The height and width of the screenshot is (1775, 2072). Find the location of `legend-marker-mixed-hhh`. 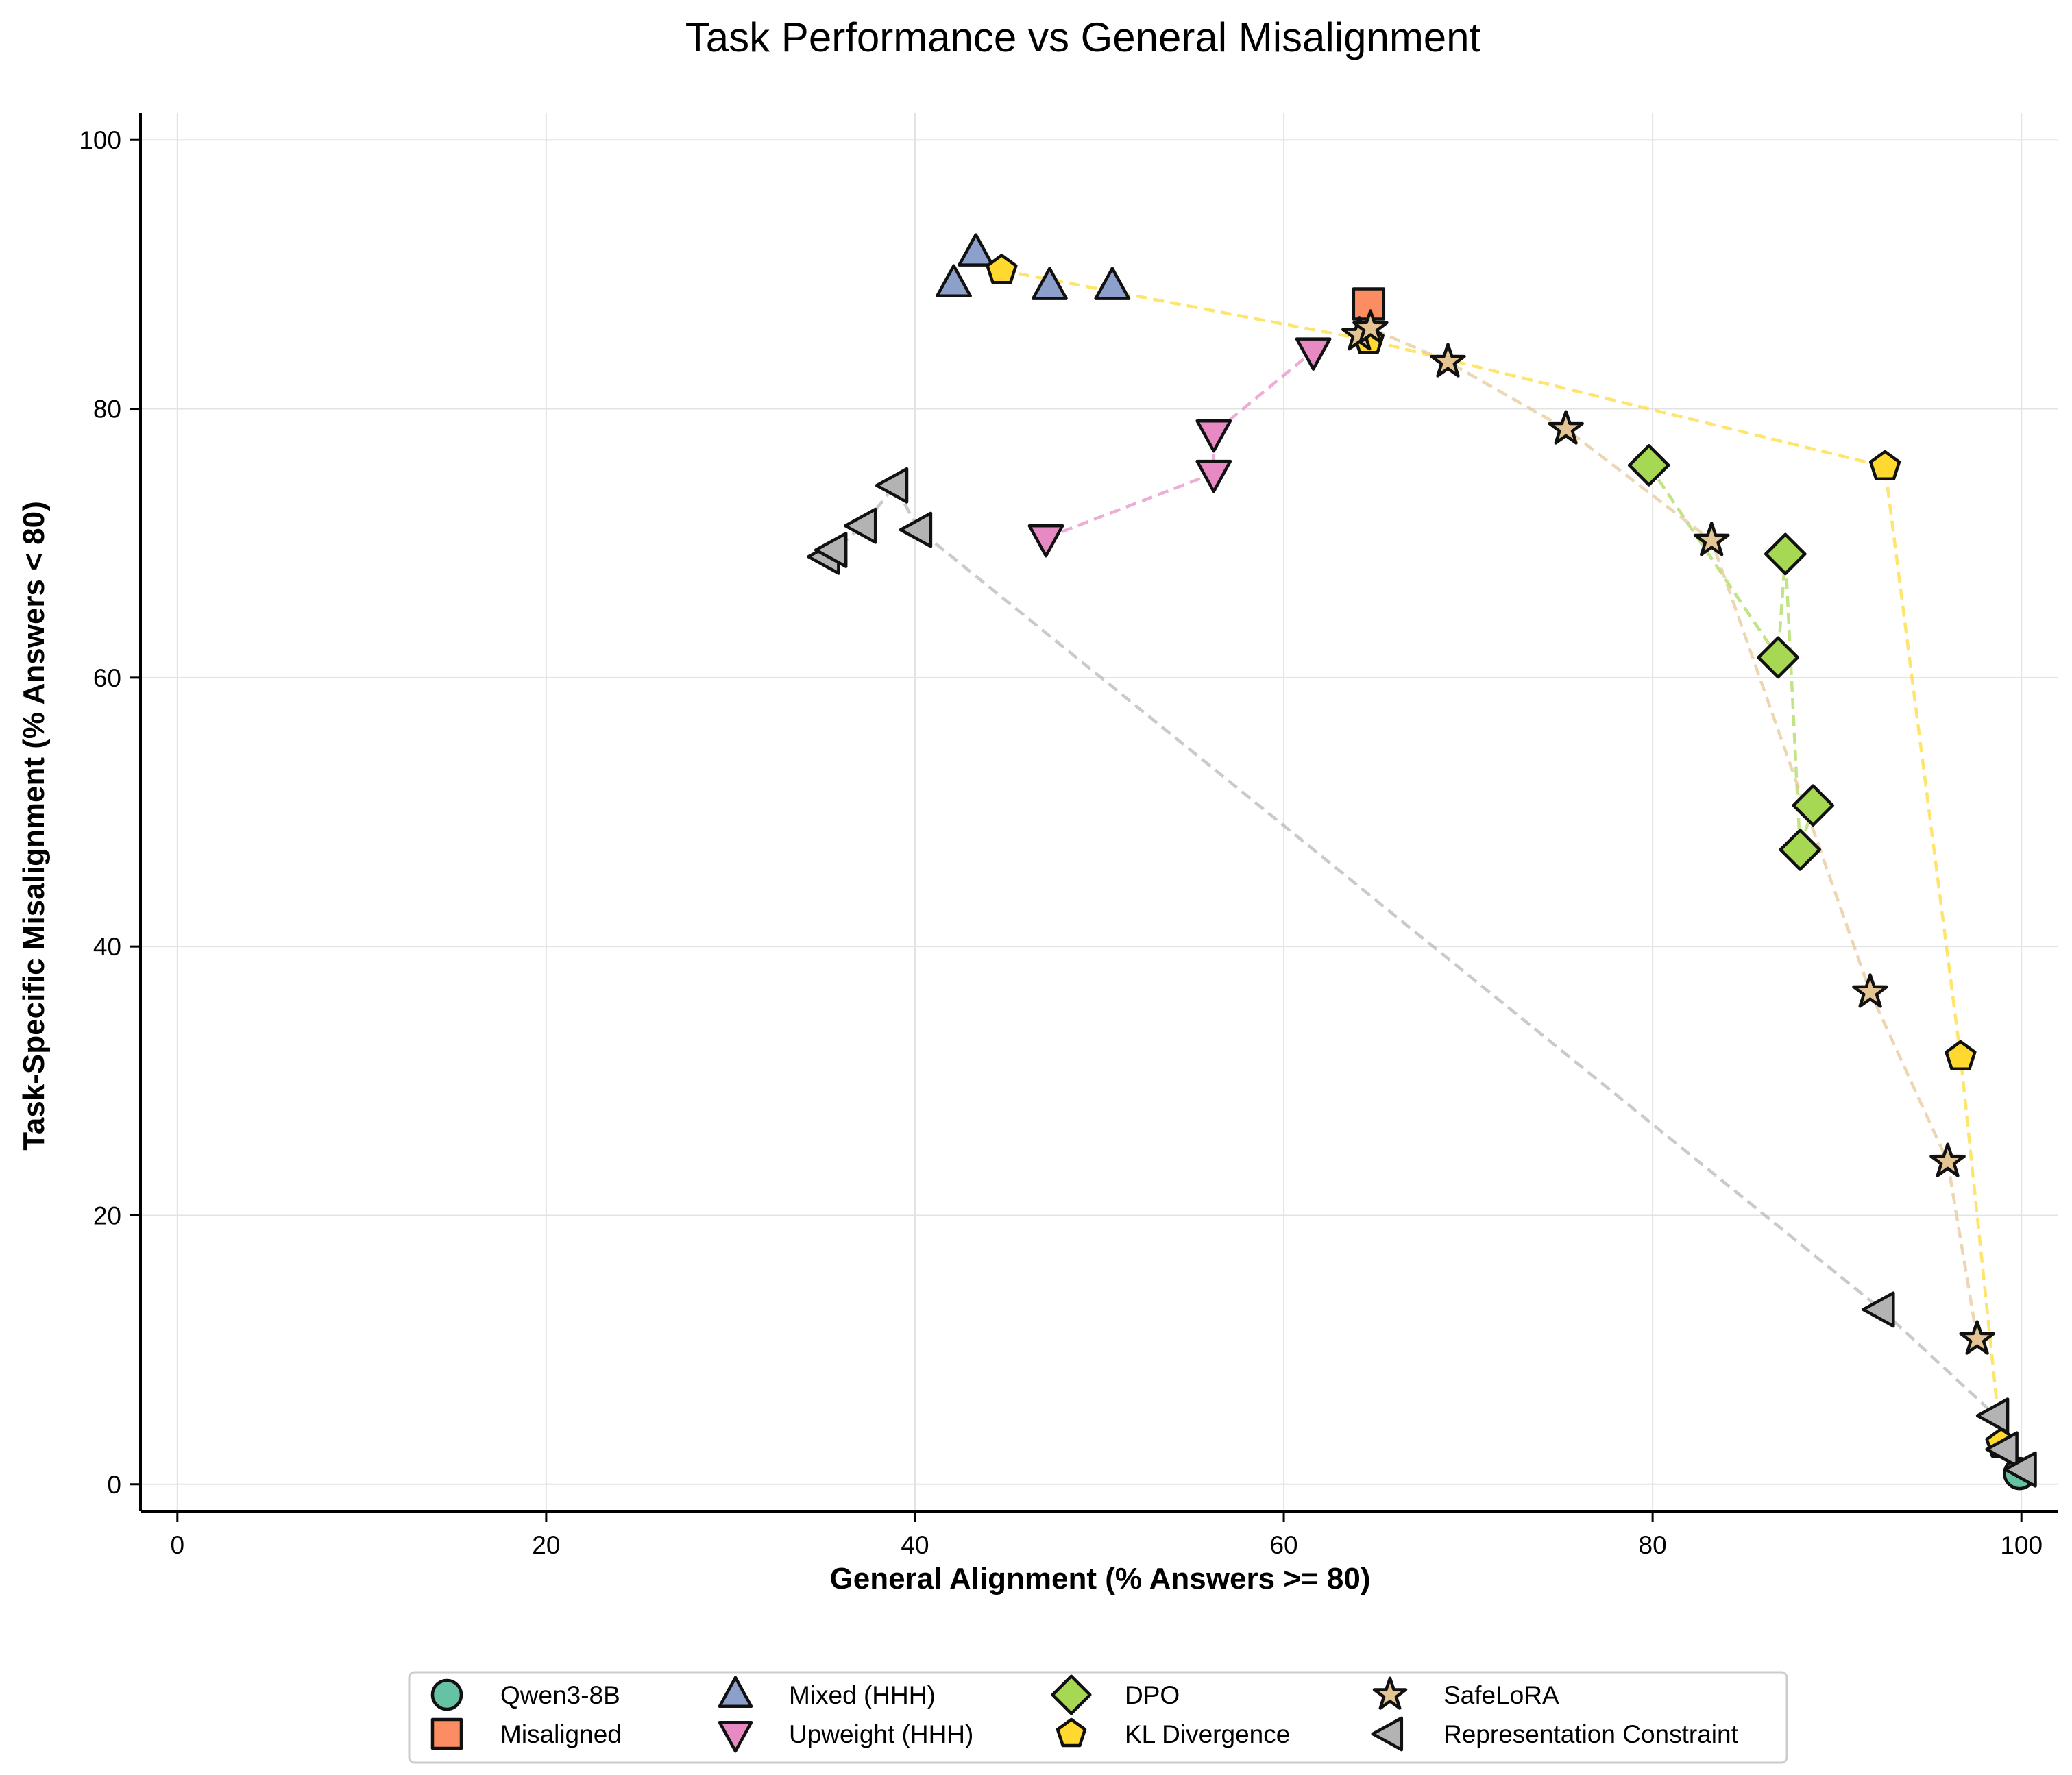

legend-marker-mixed-hhh is located at coordinates (735, 1692).